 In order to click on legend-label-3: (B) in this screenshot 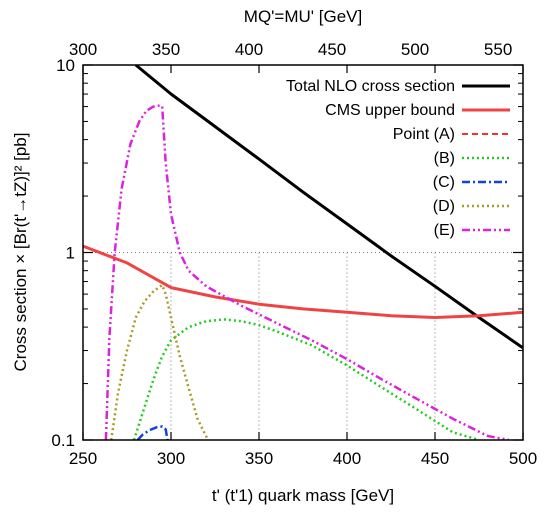, I will do `click(444, 158)`.